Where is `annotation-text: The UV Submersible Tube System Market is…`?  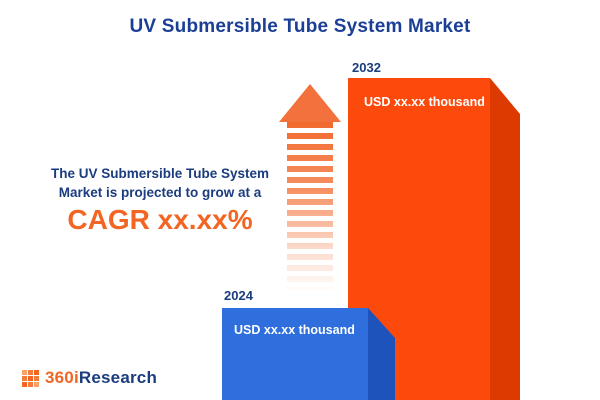
annotation-text: The UV Submersible Tube System Market is… is located at coordinates (160, 184).